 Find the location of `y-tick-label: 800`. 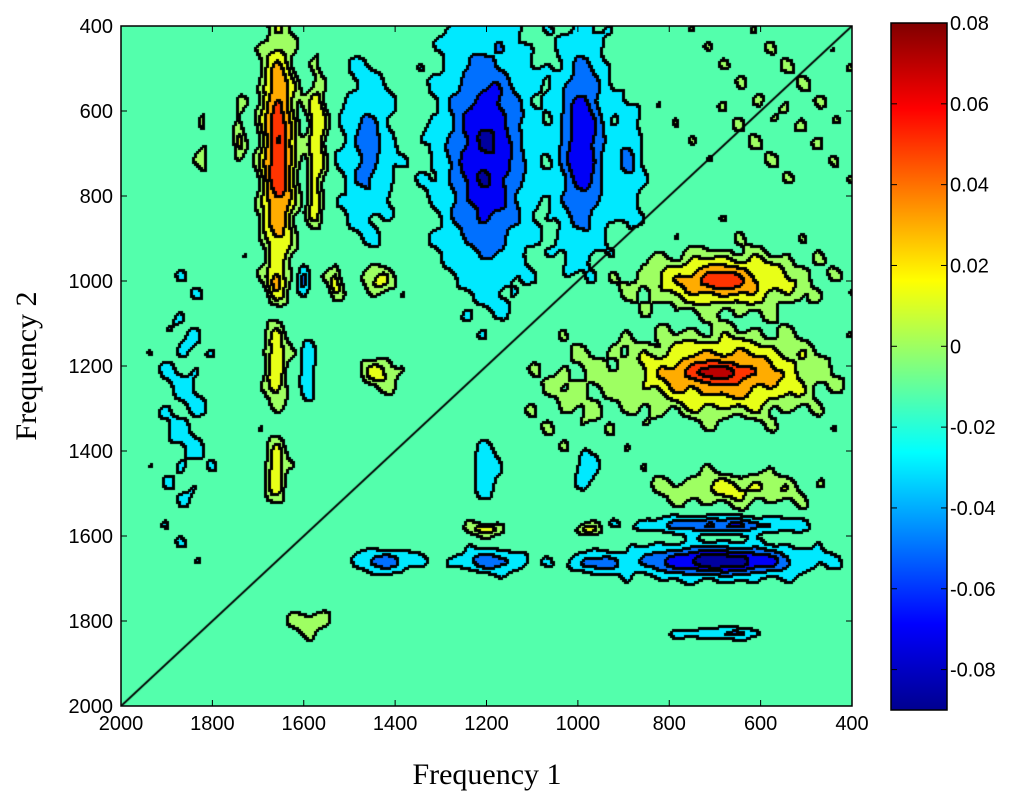

y-tick-label: 800 is located at coordinates (96, 197).